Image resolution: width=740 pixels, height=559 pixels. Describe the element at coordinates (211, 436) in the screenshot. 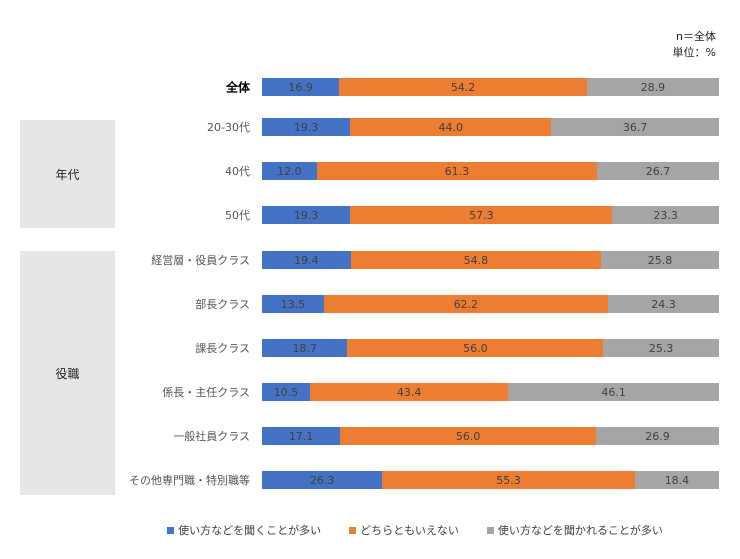

I see `category-label: 一般社員クラス` at that location.